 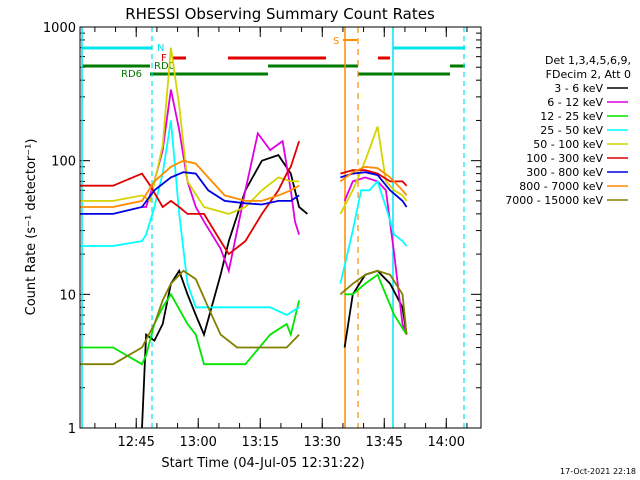 What do you see at coordinates (564, 172) in the screenshot?
I see `legend-entry-label: 300 - 800 keV` at bounding box center [564, 172].